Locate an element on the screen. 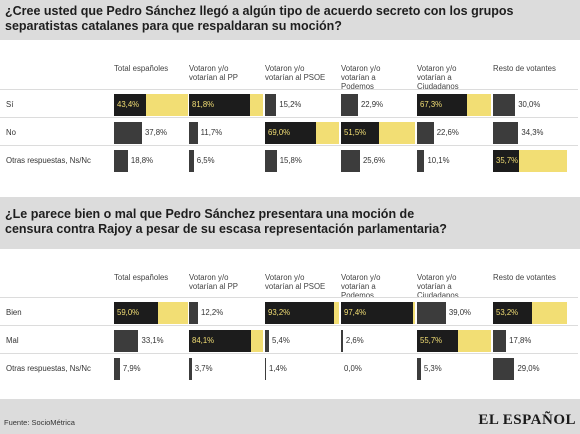 The width and height of the screenshot is (580, 434). data-cell: 10,1% is located at coordinates (454, 161).